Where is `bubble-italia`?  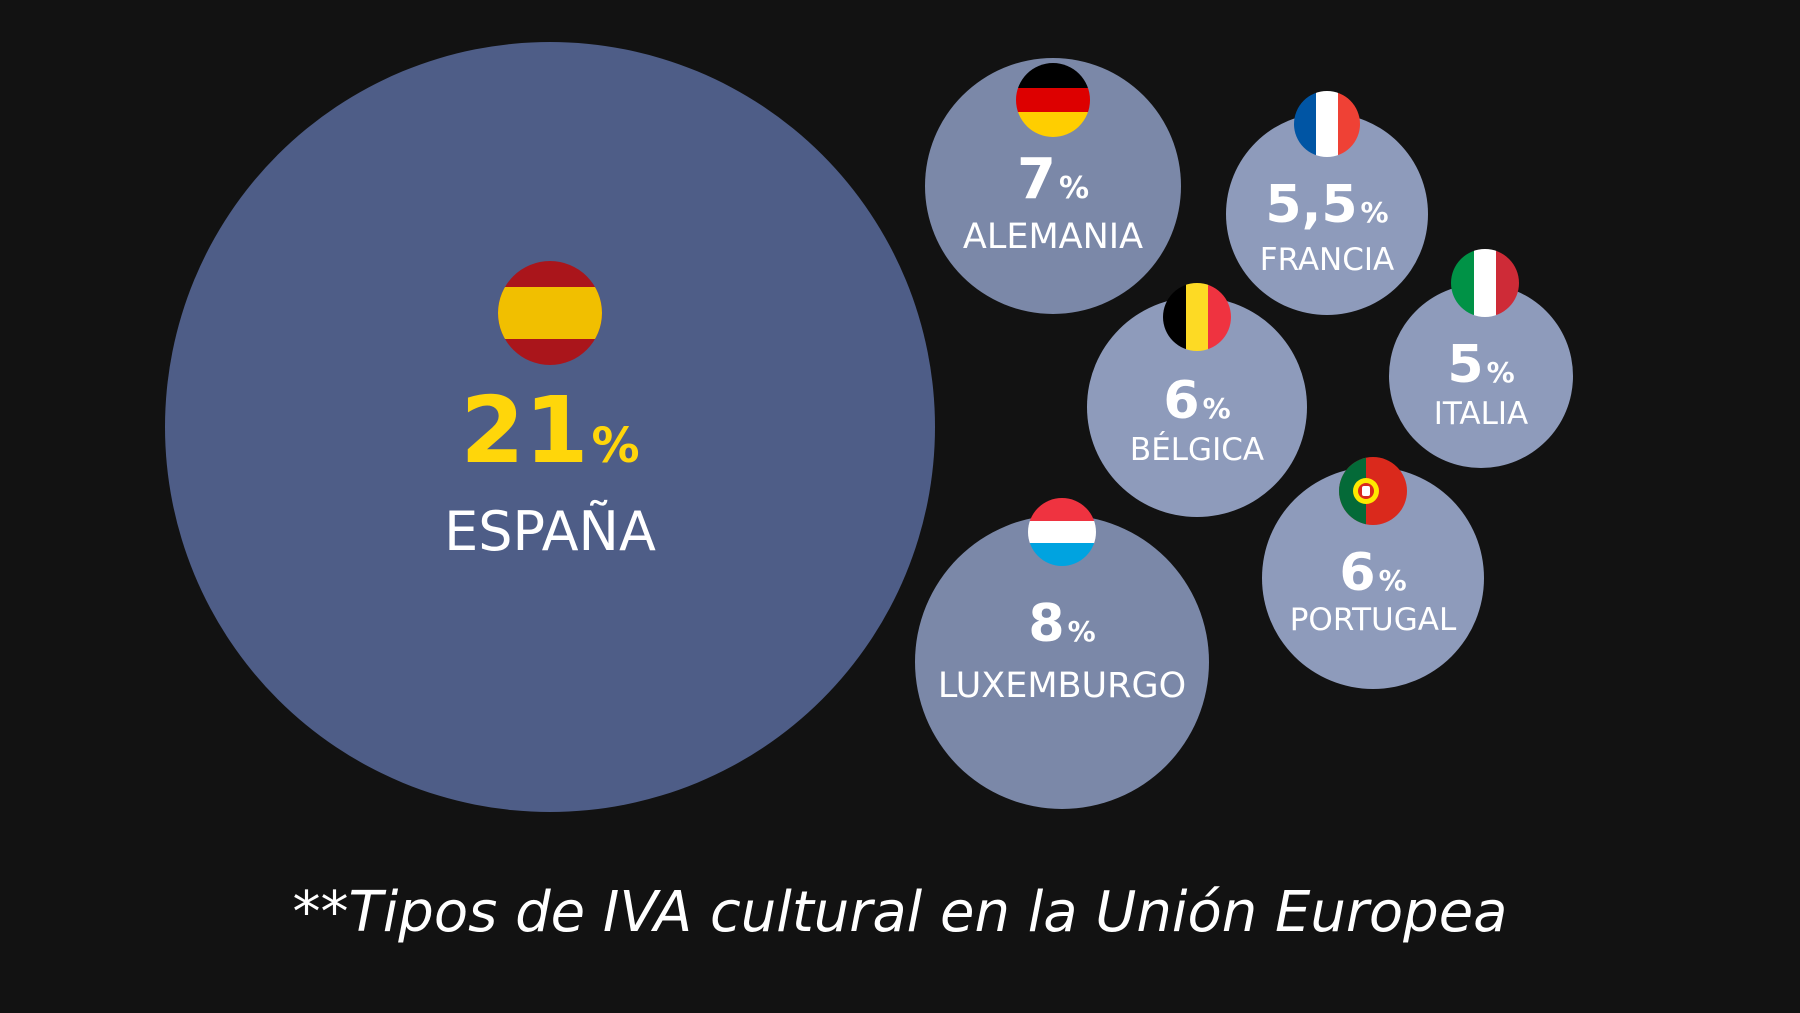
bubble-italia is located at coordinates (1481, 376).